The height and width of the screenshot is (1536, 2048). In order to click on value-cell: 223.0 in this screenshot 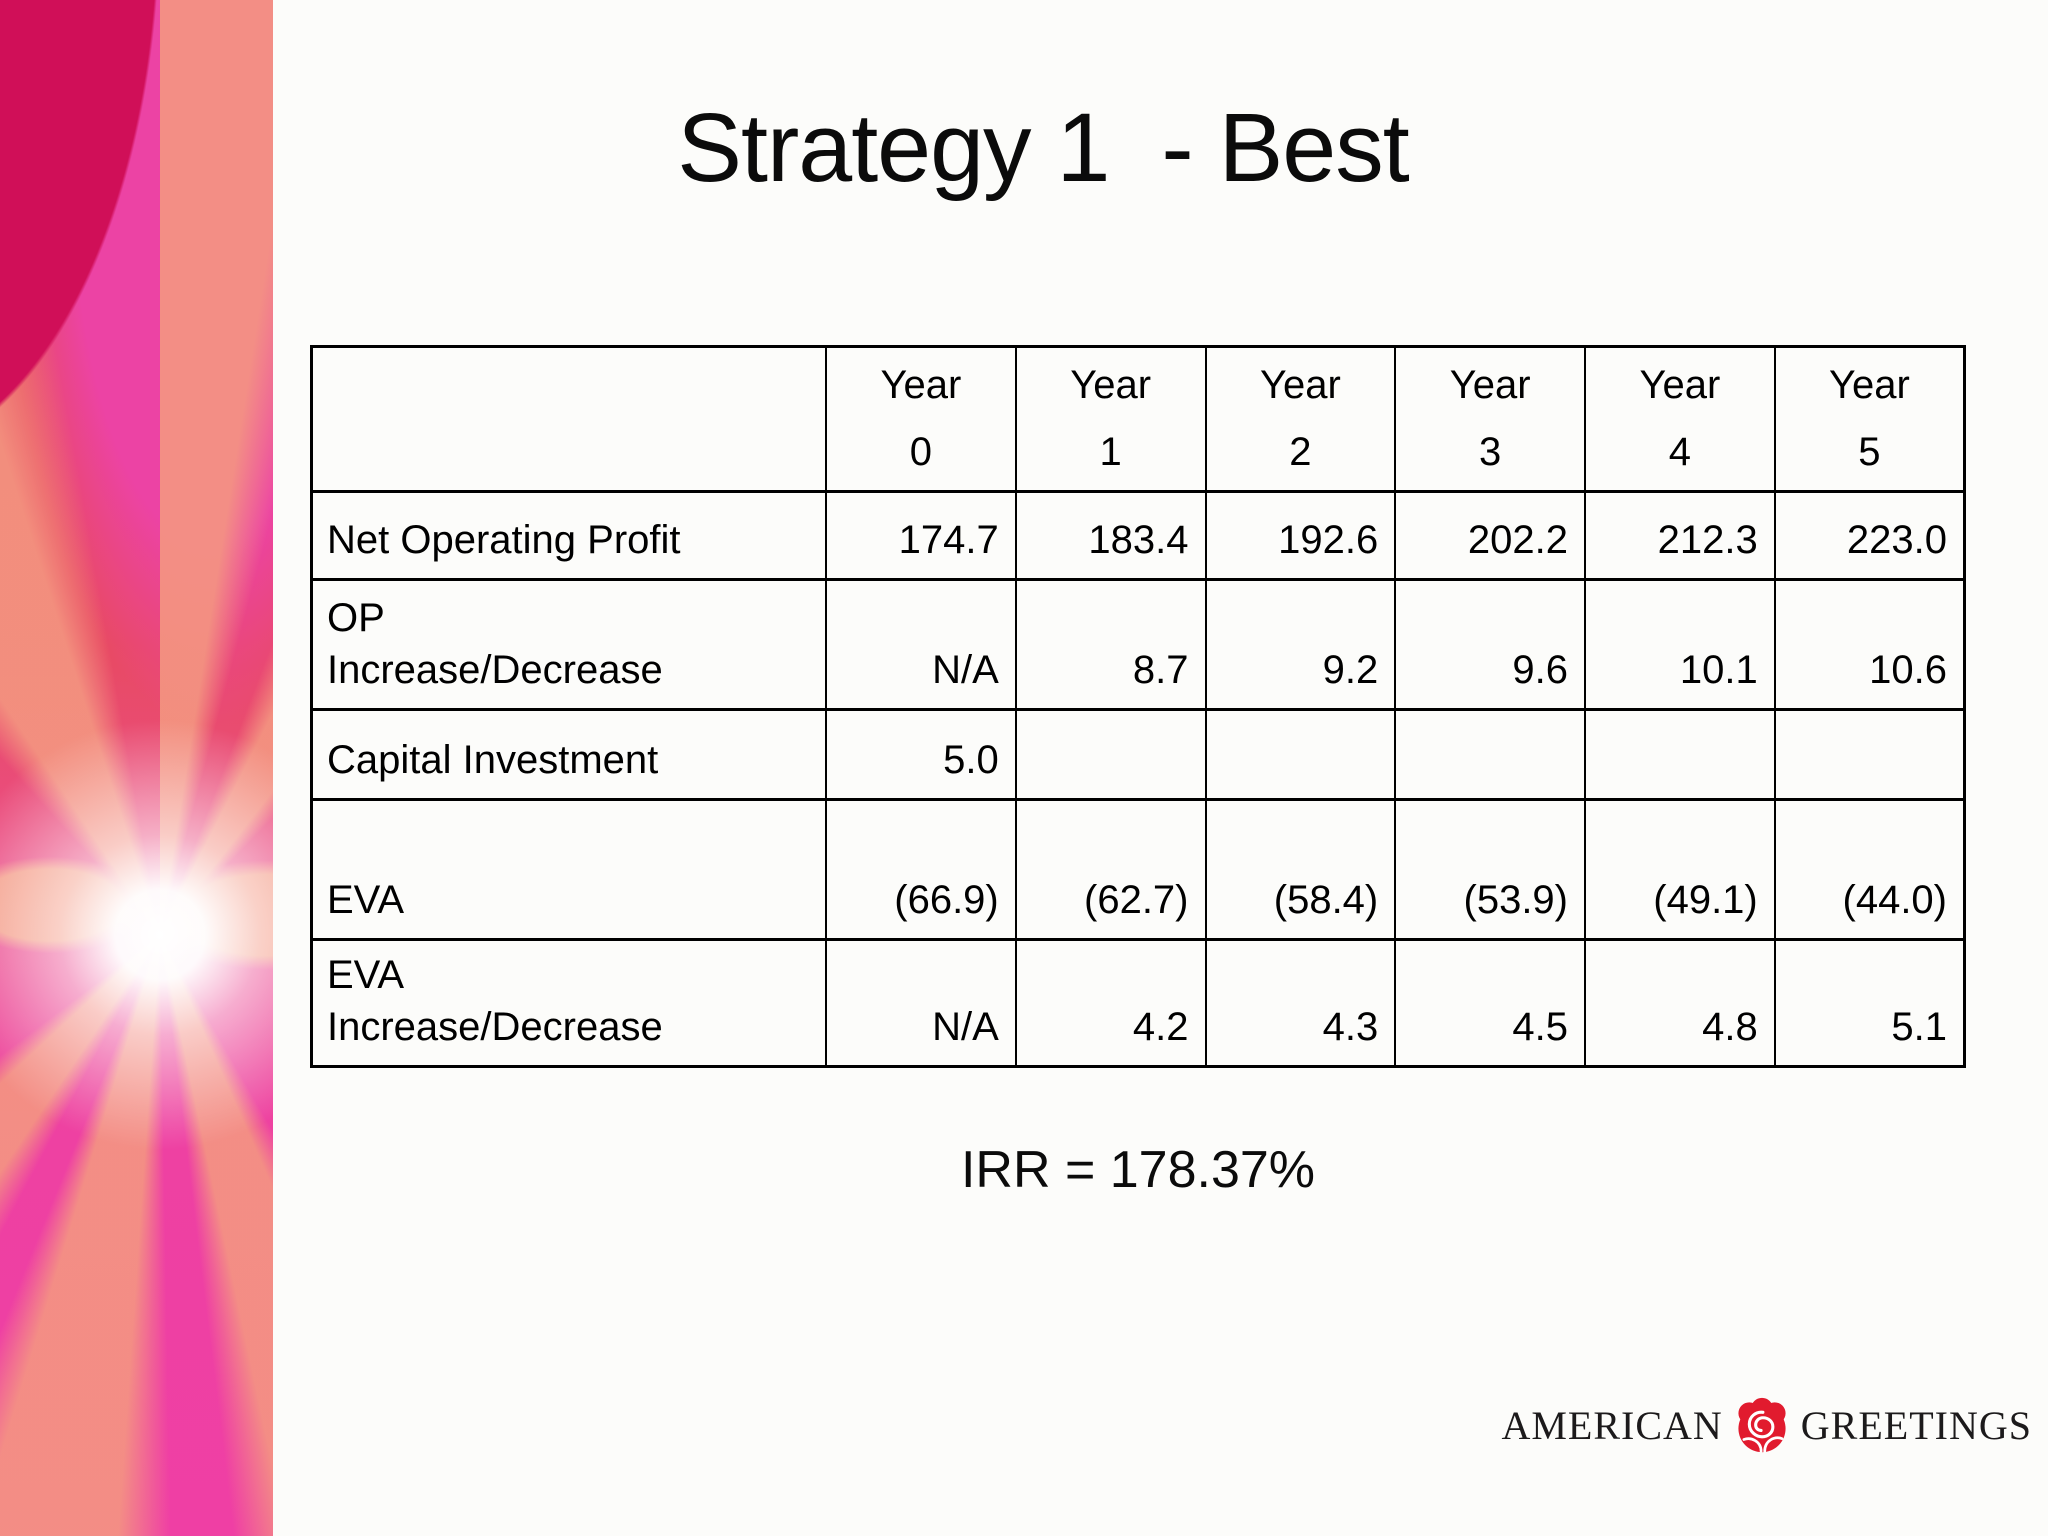, I will do `click(1869, 535)`.